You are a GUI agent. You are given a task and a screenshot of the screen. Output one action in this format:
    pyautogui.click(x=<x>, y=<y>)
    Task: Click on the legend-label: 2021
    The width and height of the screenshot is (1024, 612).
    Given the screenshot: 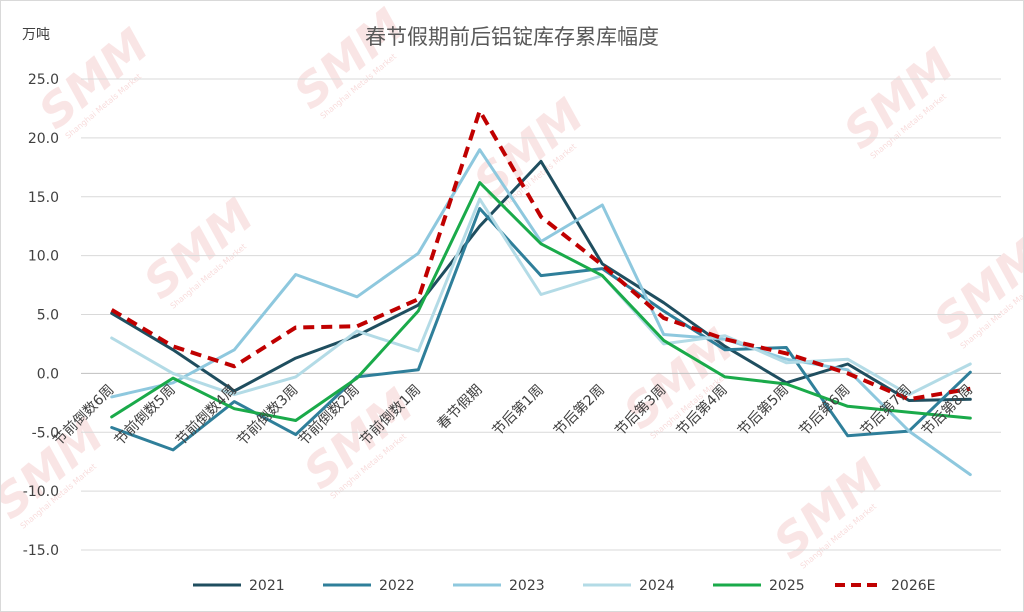 What is the action you would take?
    pyautogui.click(x=267, y=586)
    